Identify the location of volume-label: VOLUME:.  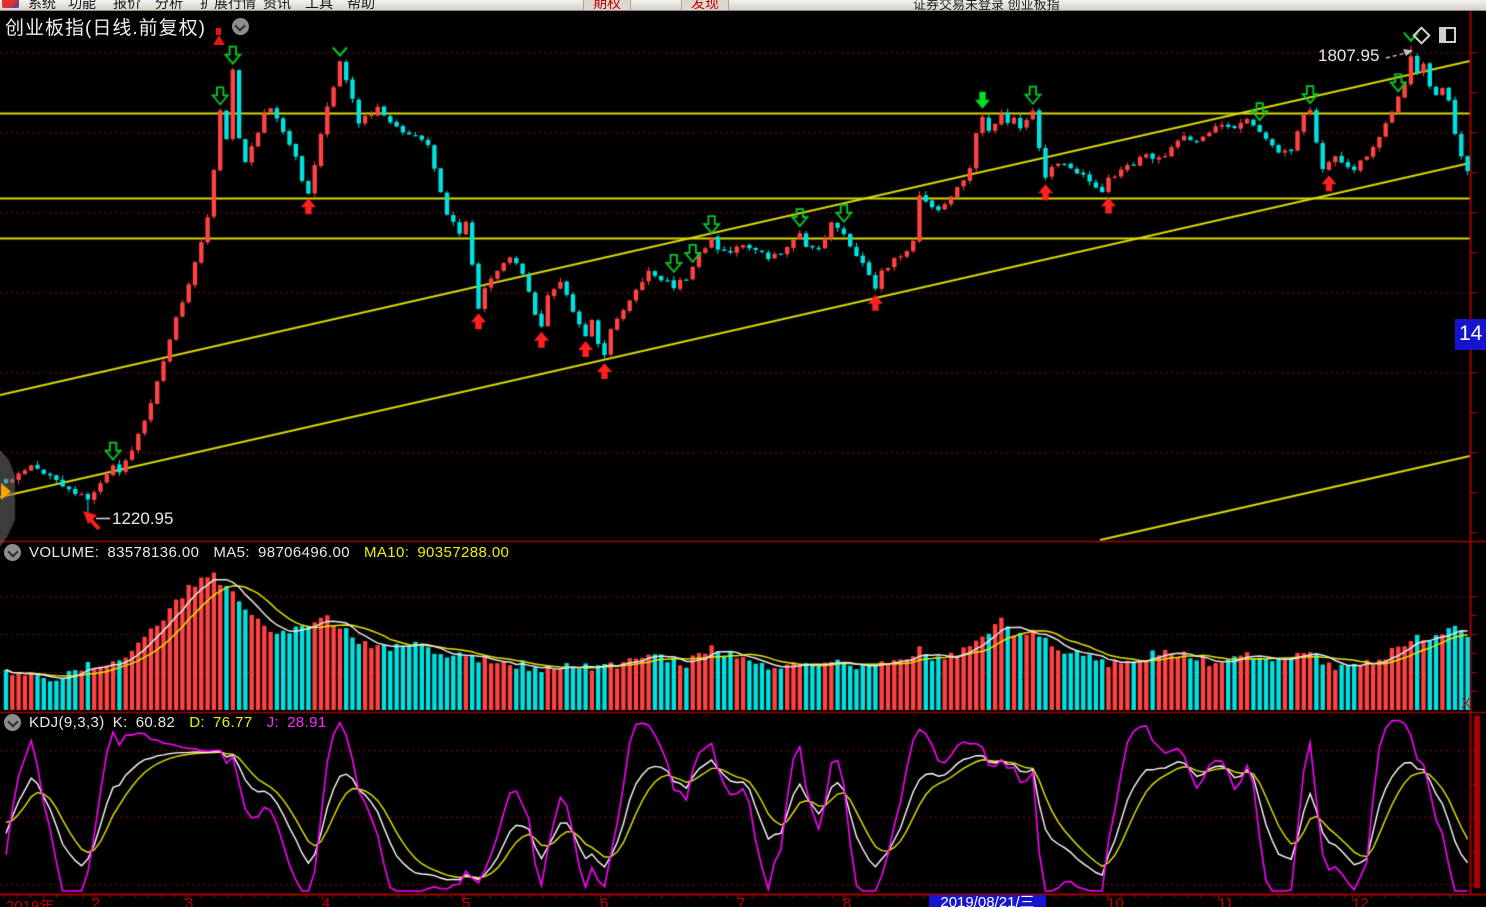
(64, 552).